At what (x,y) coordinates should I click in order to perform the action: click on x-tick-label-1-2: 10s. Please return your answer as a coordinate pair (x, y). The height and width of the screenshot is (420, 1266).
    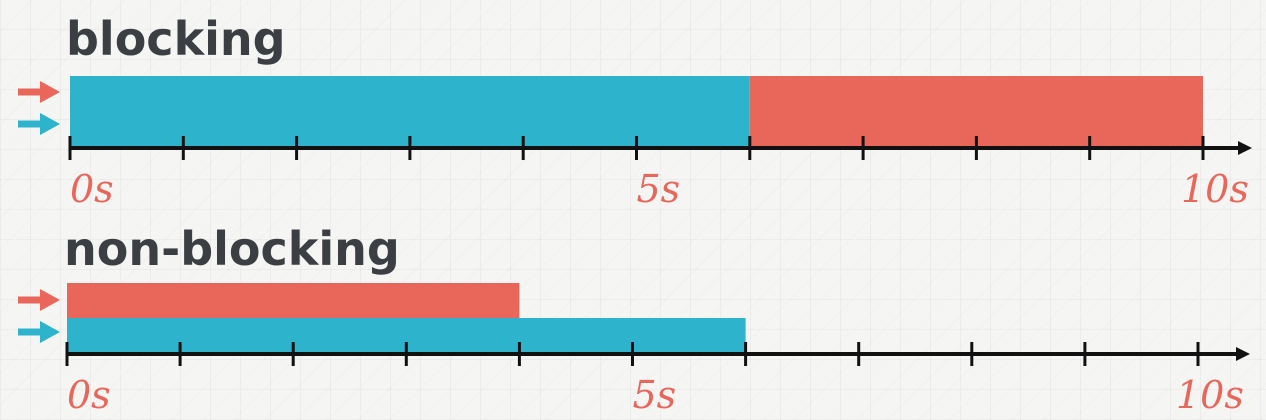
    Looking at the image, I should click on (1210, 395).